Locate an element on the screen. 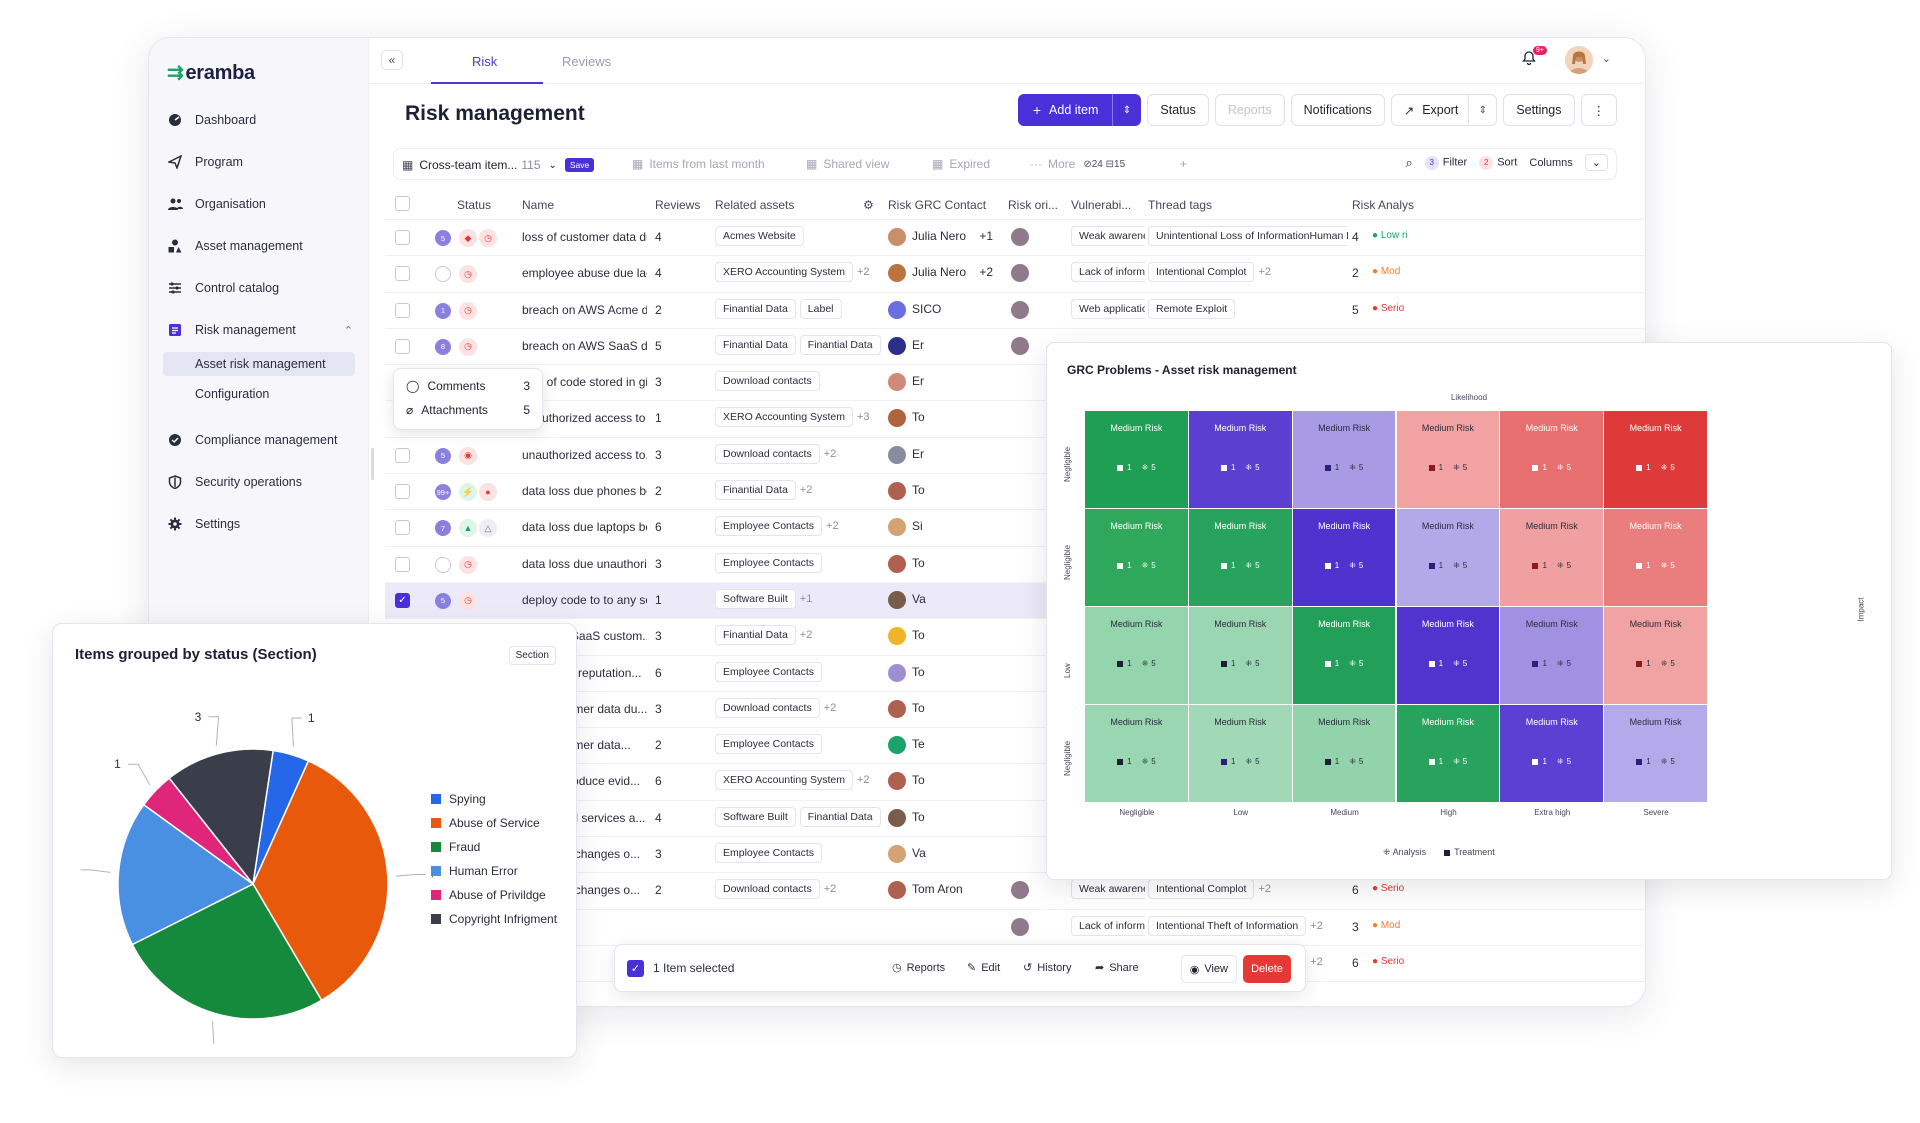 The height and width of the screenshot is (1123, 1920). legend-item: Fraud is located at coordinates (494, 847).